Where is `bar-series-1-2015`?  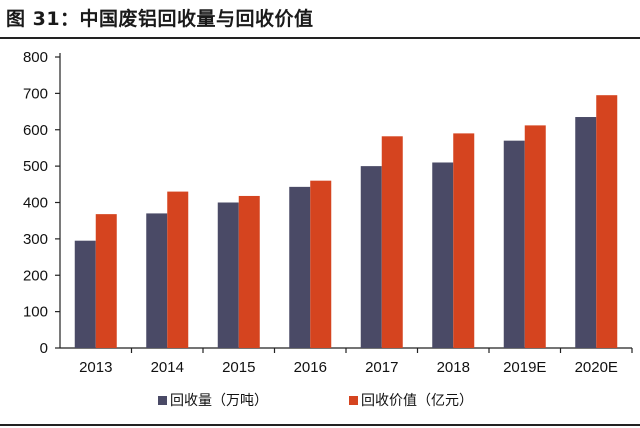 bar-series-1-2015 is located at coordinates (249, 271).